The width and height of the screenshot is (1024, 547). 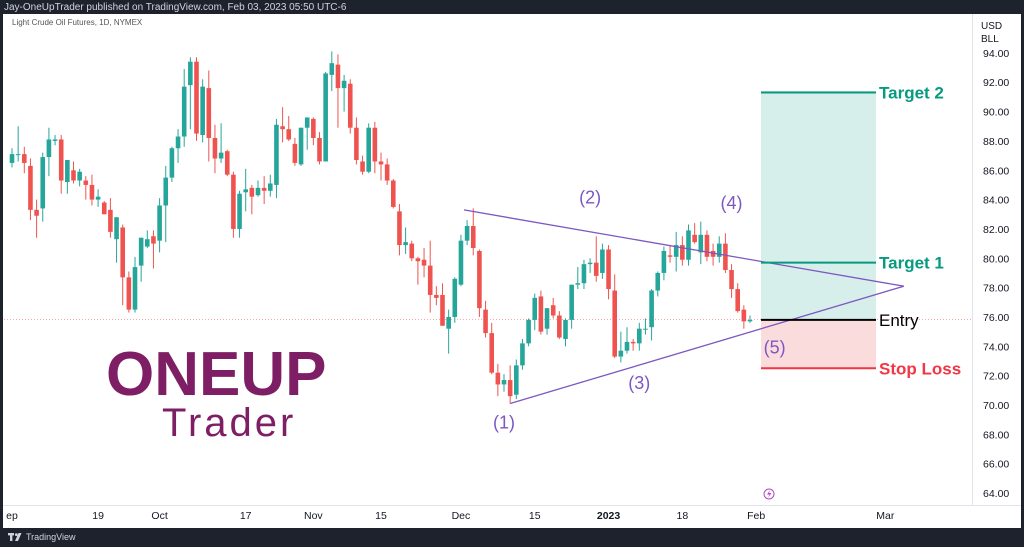 What do you see at coordinates (996, 406) in the screenshot?
I see `y-tick-label: 70.00` at bounding box center [996, 406].